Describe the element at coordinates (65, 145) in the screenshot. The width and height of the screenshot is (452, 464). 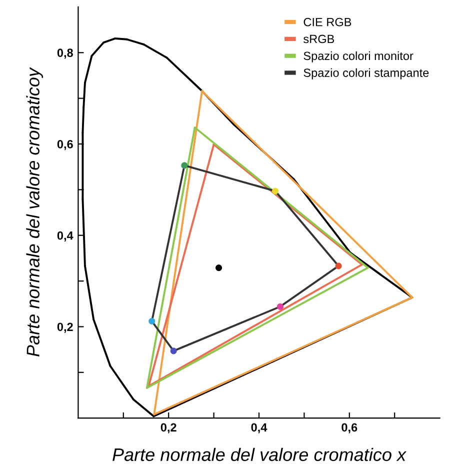
I see `y-tick-label: 0,6` at that location.